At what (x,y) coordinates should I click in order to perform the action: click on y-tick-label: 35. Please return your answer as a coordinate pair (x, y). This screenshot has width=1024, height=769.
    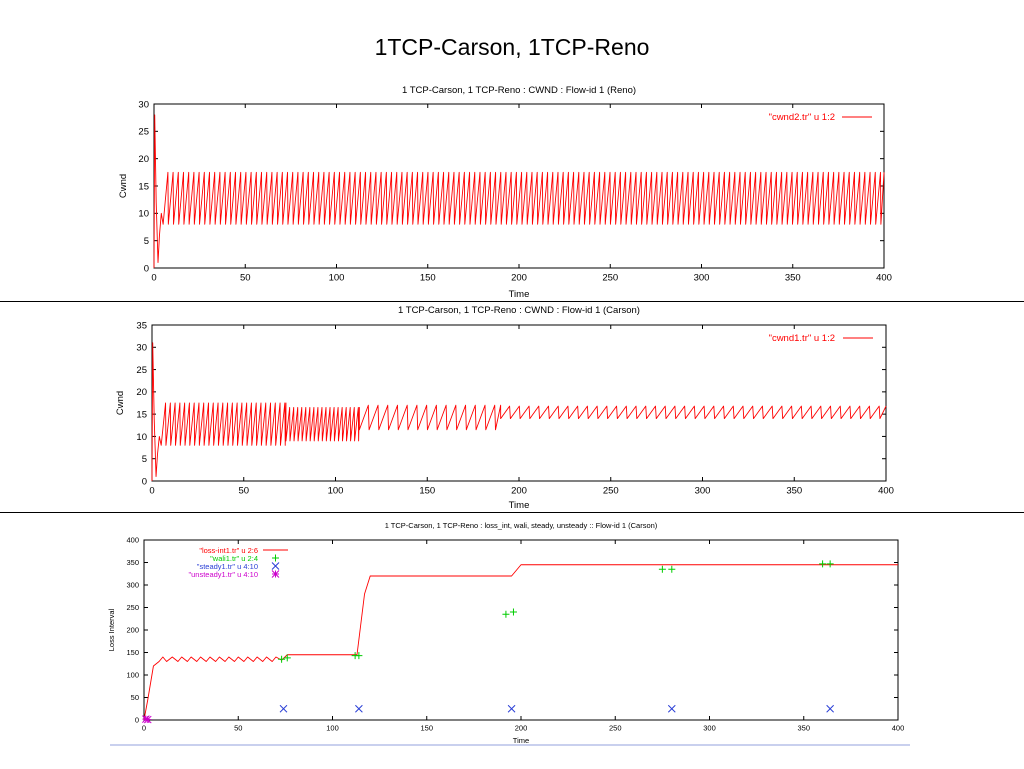
    Looking at the image, I should click on (141, 325).